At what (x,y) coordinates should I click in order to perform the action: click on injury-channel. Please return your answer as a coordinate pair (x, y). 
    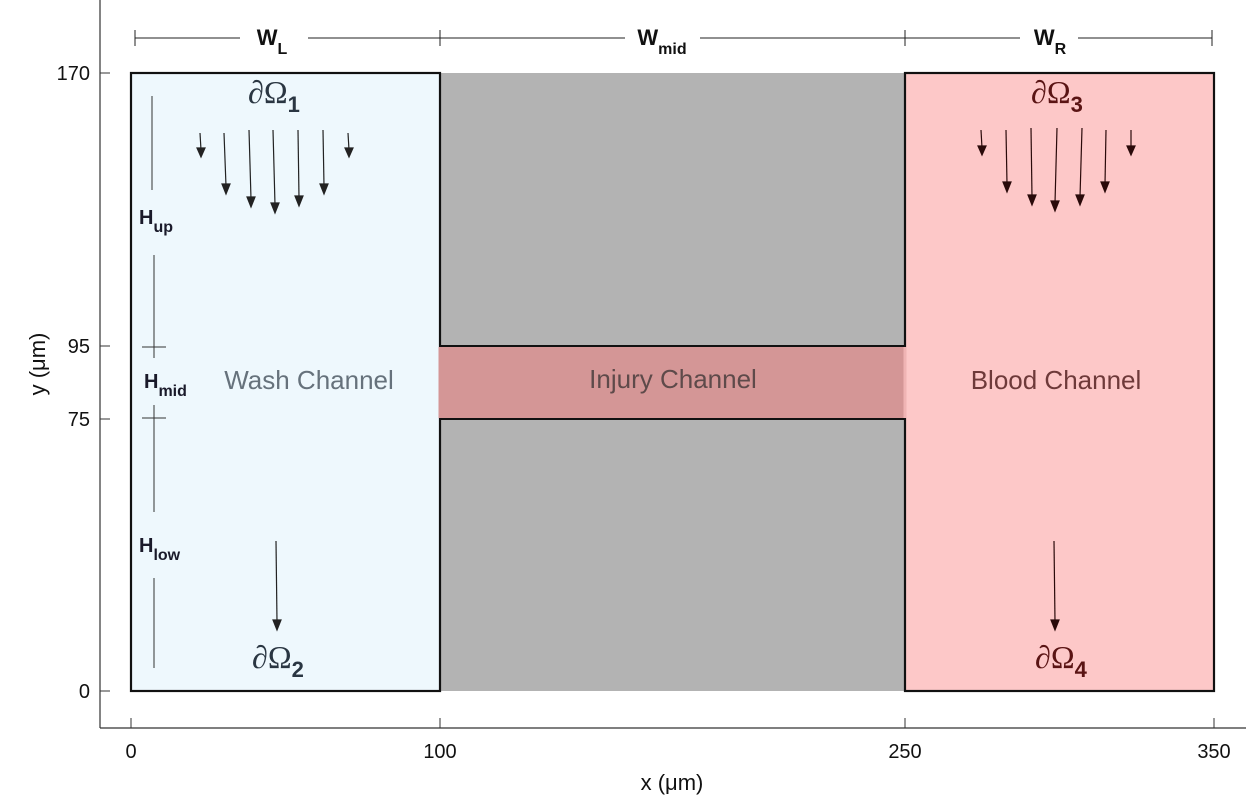
    Looking at the image, I should click on (672, 382).